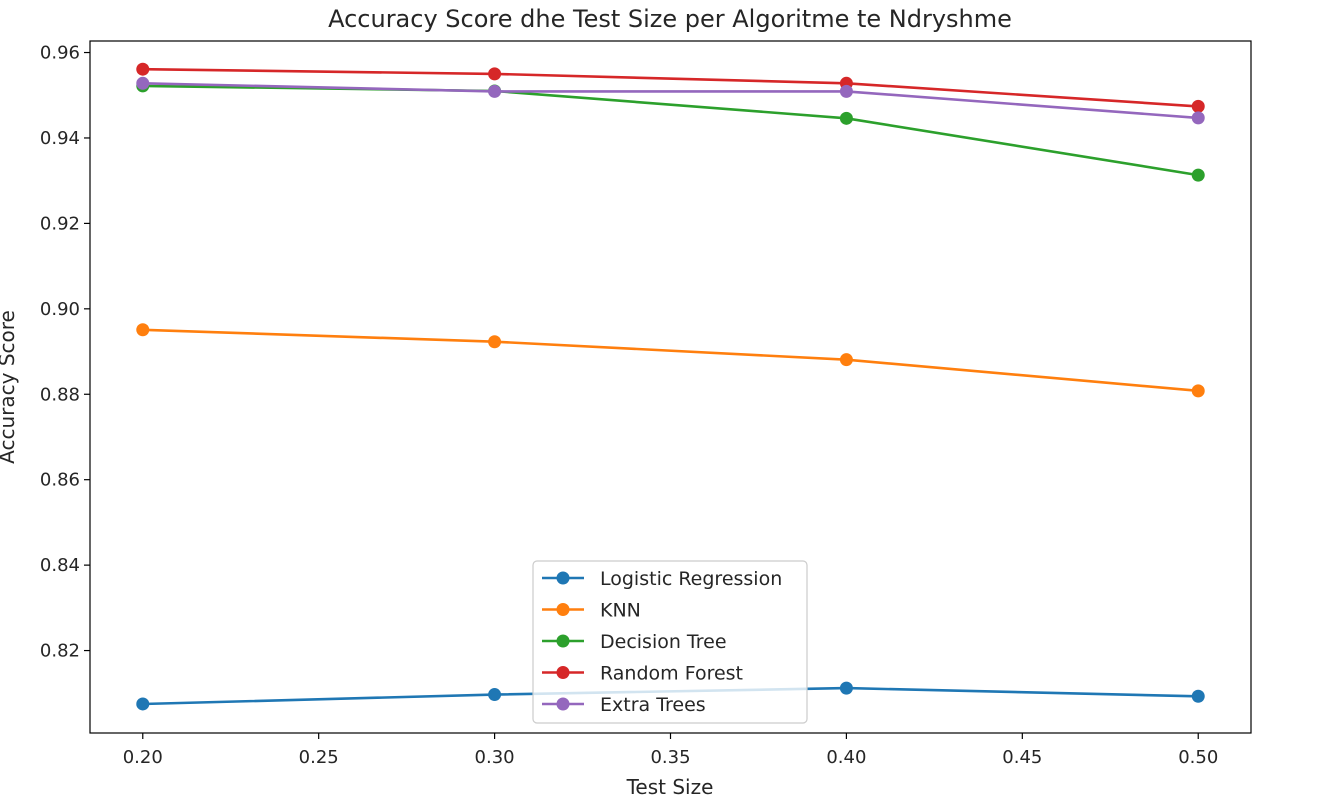 This screenshot has height=810, width=1323. I want to click on x-tick-label: 0.45, so click(1022, 757).